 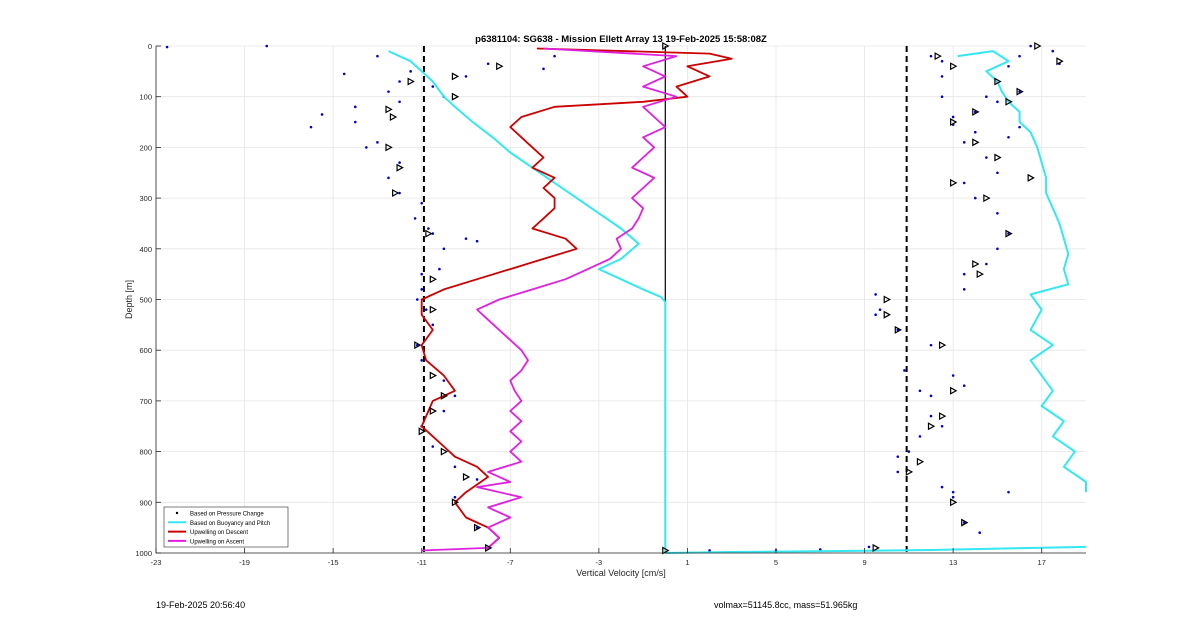 What do you see at coordinates (864, 562) in the screenshot?
I see `x-tick-label: 9` at bounding box center [864, 562].